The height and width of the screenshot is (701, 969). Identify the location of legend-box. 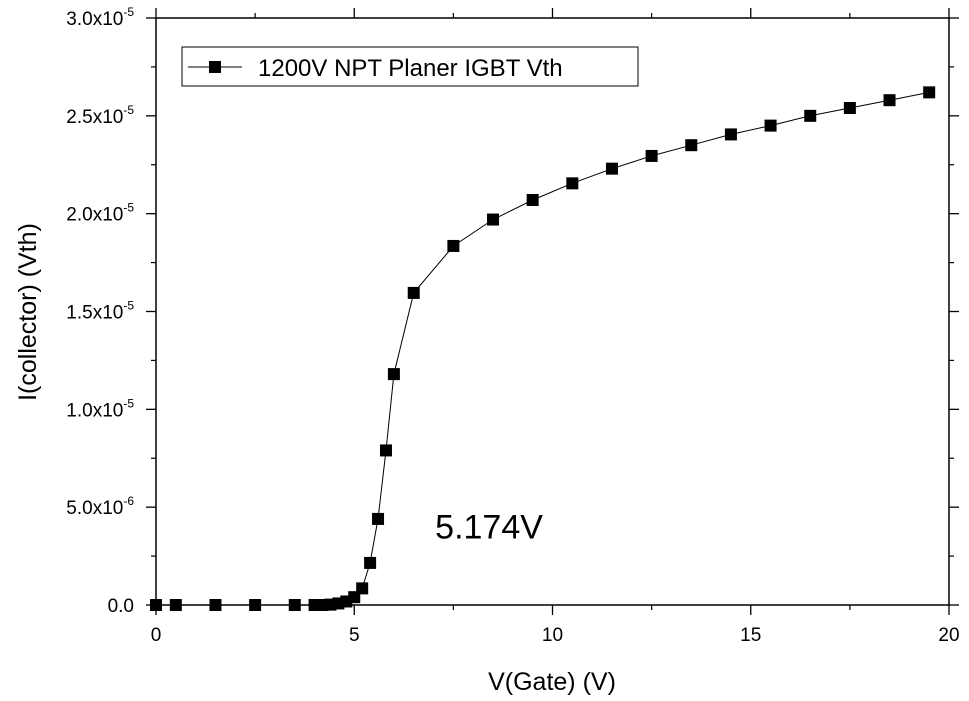
(410, 66).